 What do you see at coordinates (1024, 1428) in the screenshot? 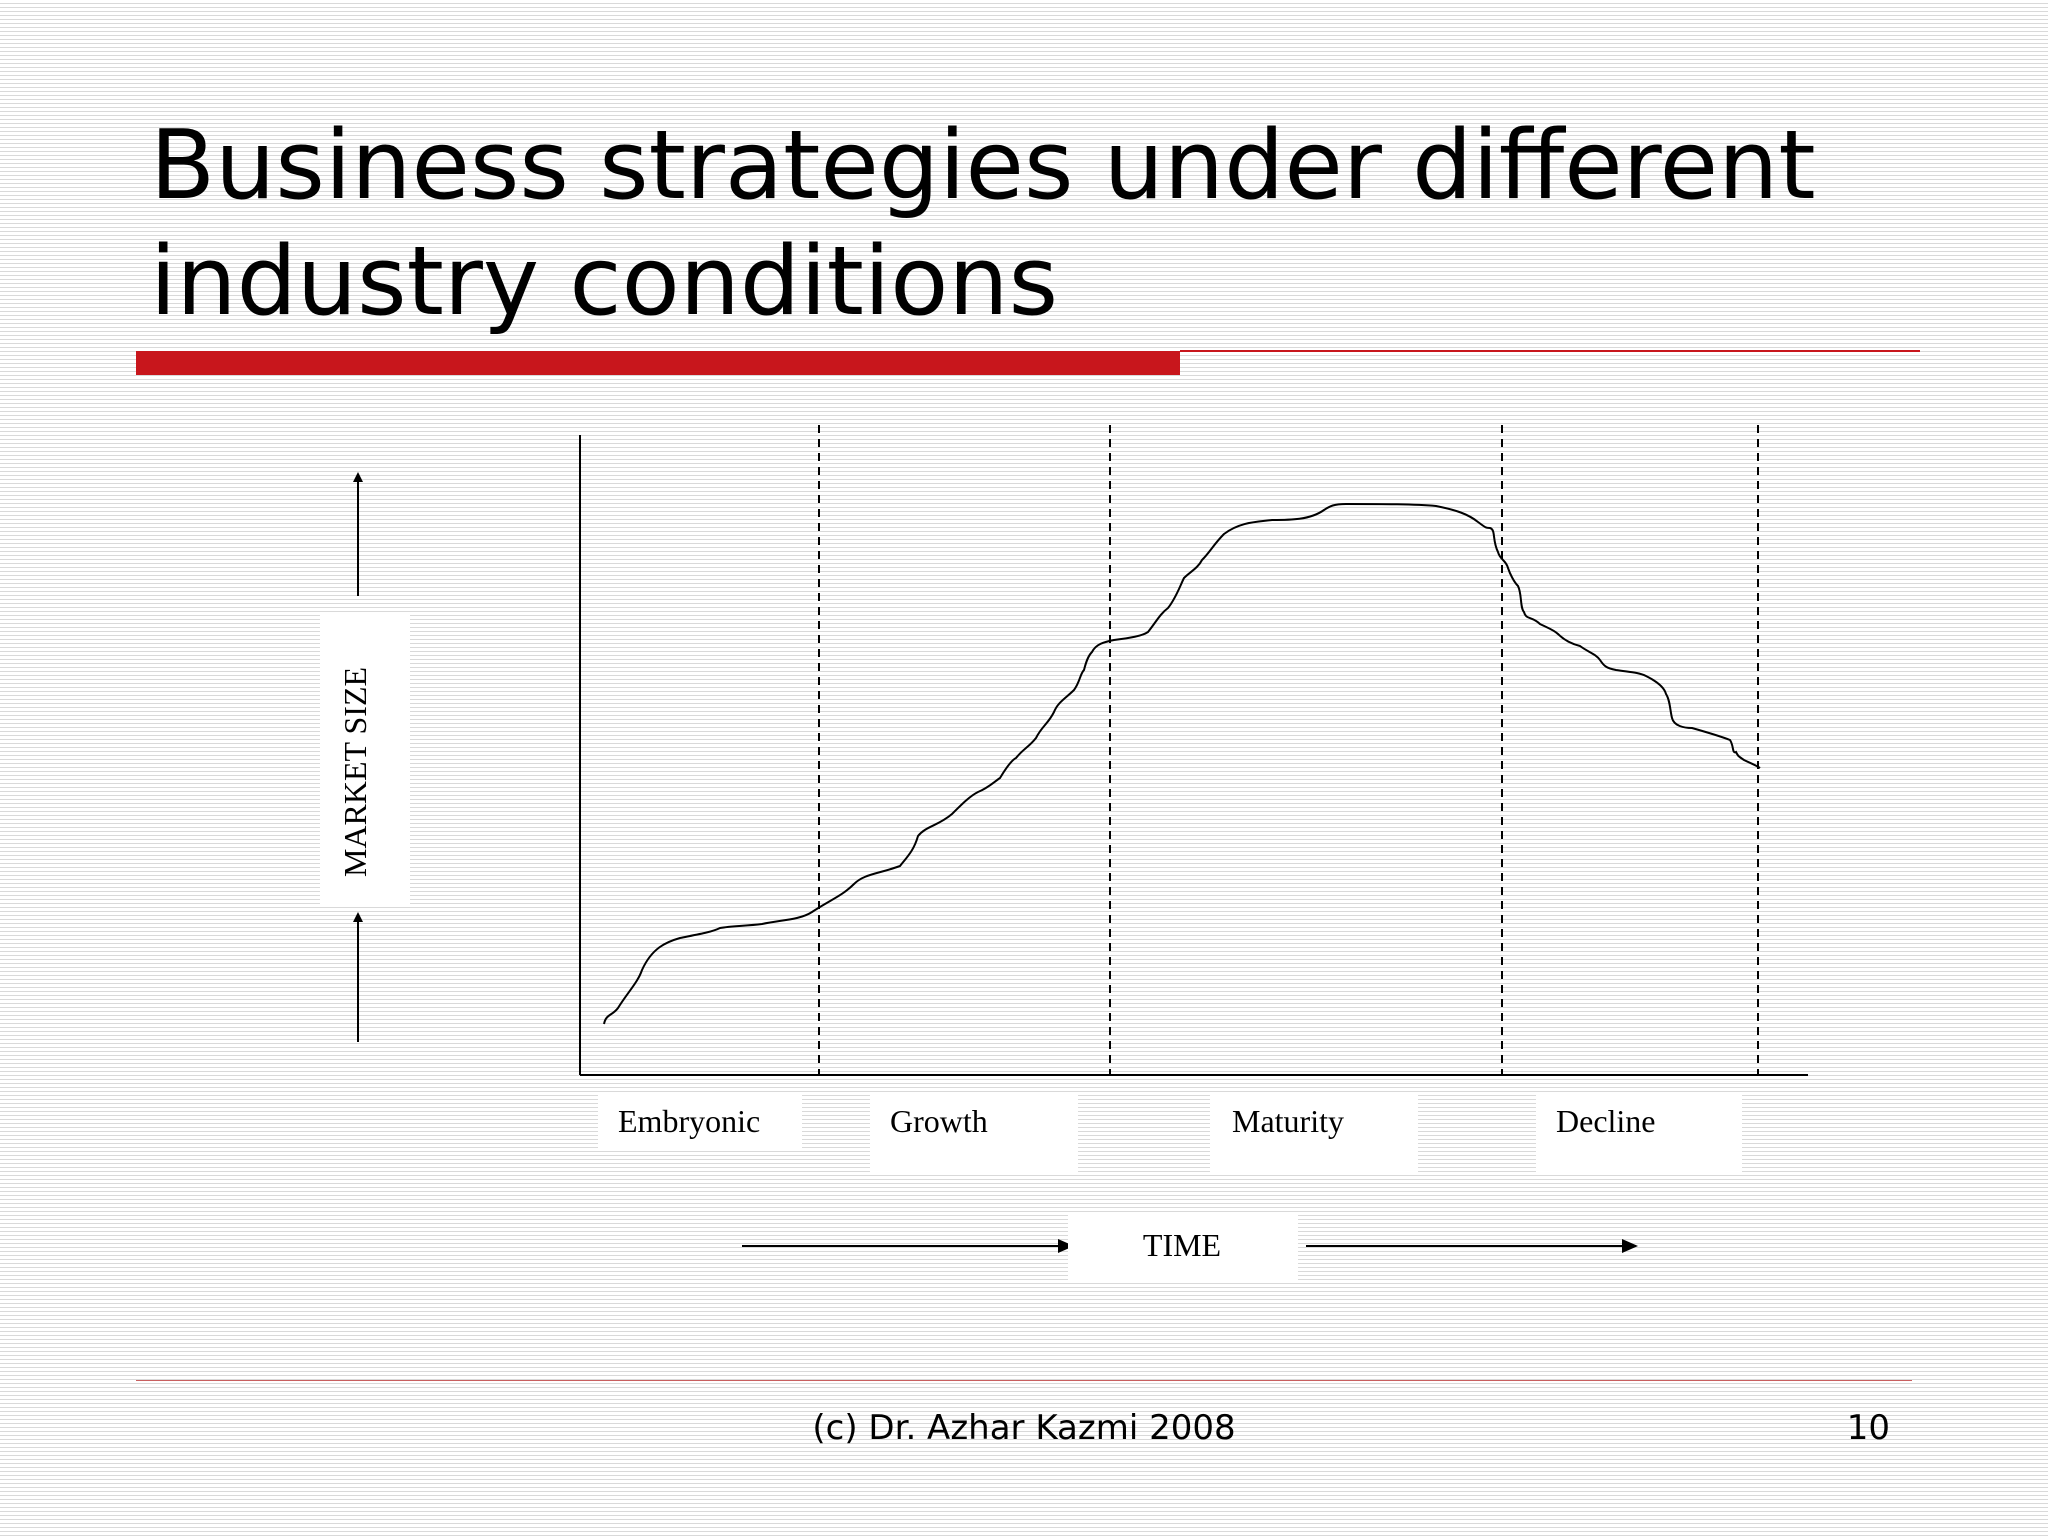
I see `footer-credit: (c) Dr. Azhar Kazmi 2008` at bounding box center [1024, 1428].